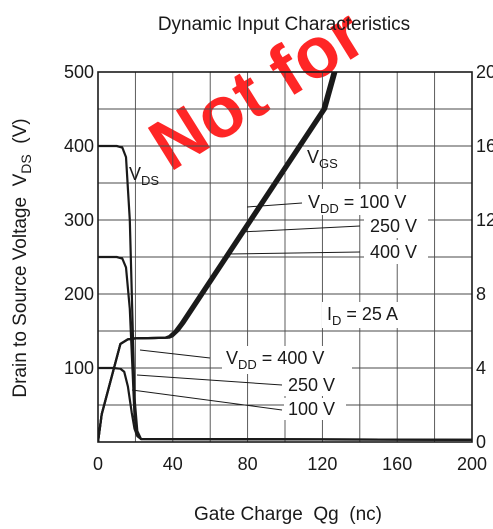 The image size is (493, 529). I want to click on vdd-upper-label: VDD = 100 V, so click(357, 204).